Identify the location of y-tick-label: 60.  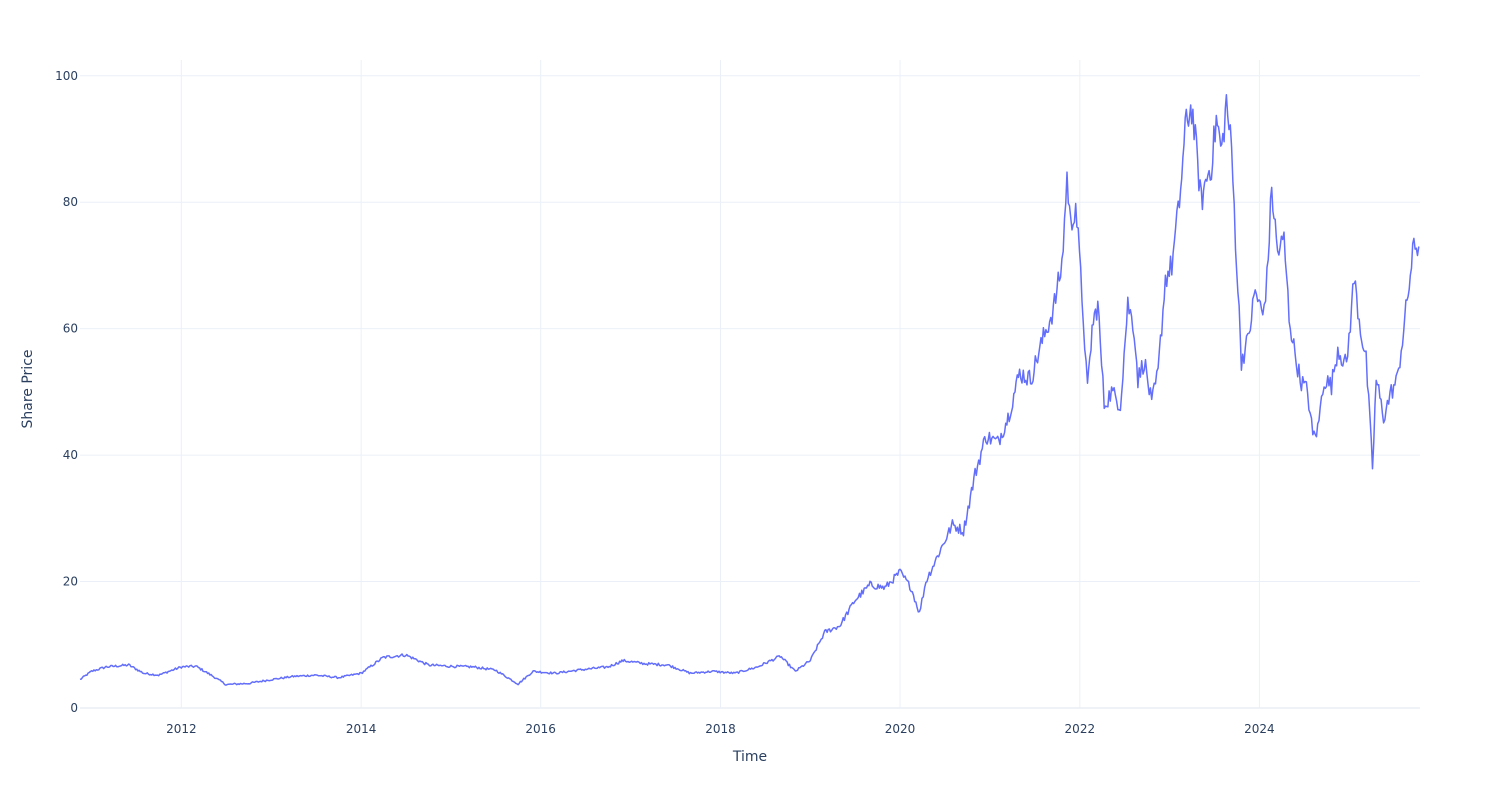
(70, 329).